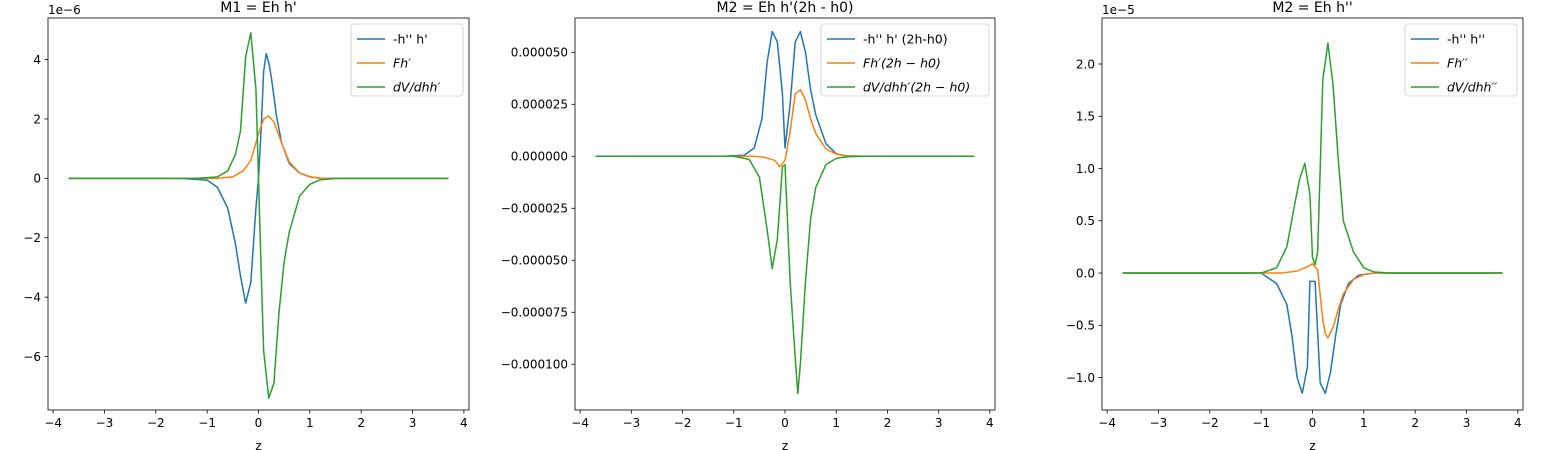  I want to click on legend-label: -h'' h' (2h-h0), so click(905, 39).